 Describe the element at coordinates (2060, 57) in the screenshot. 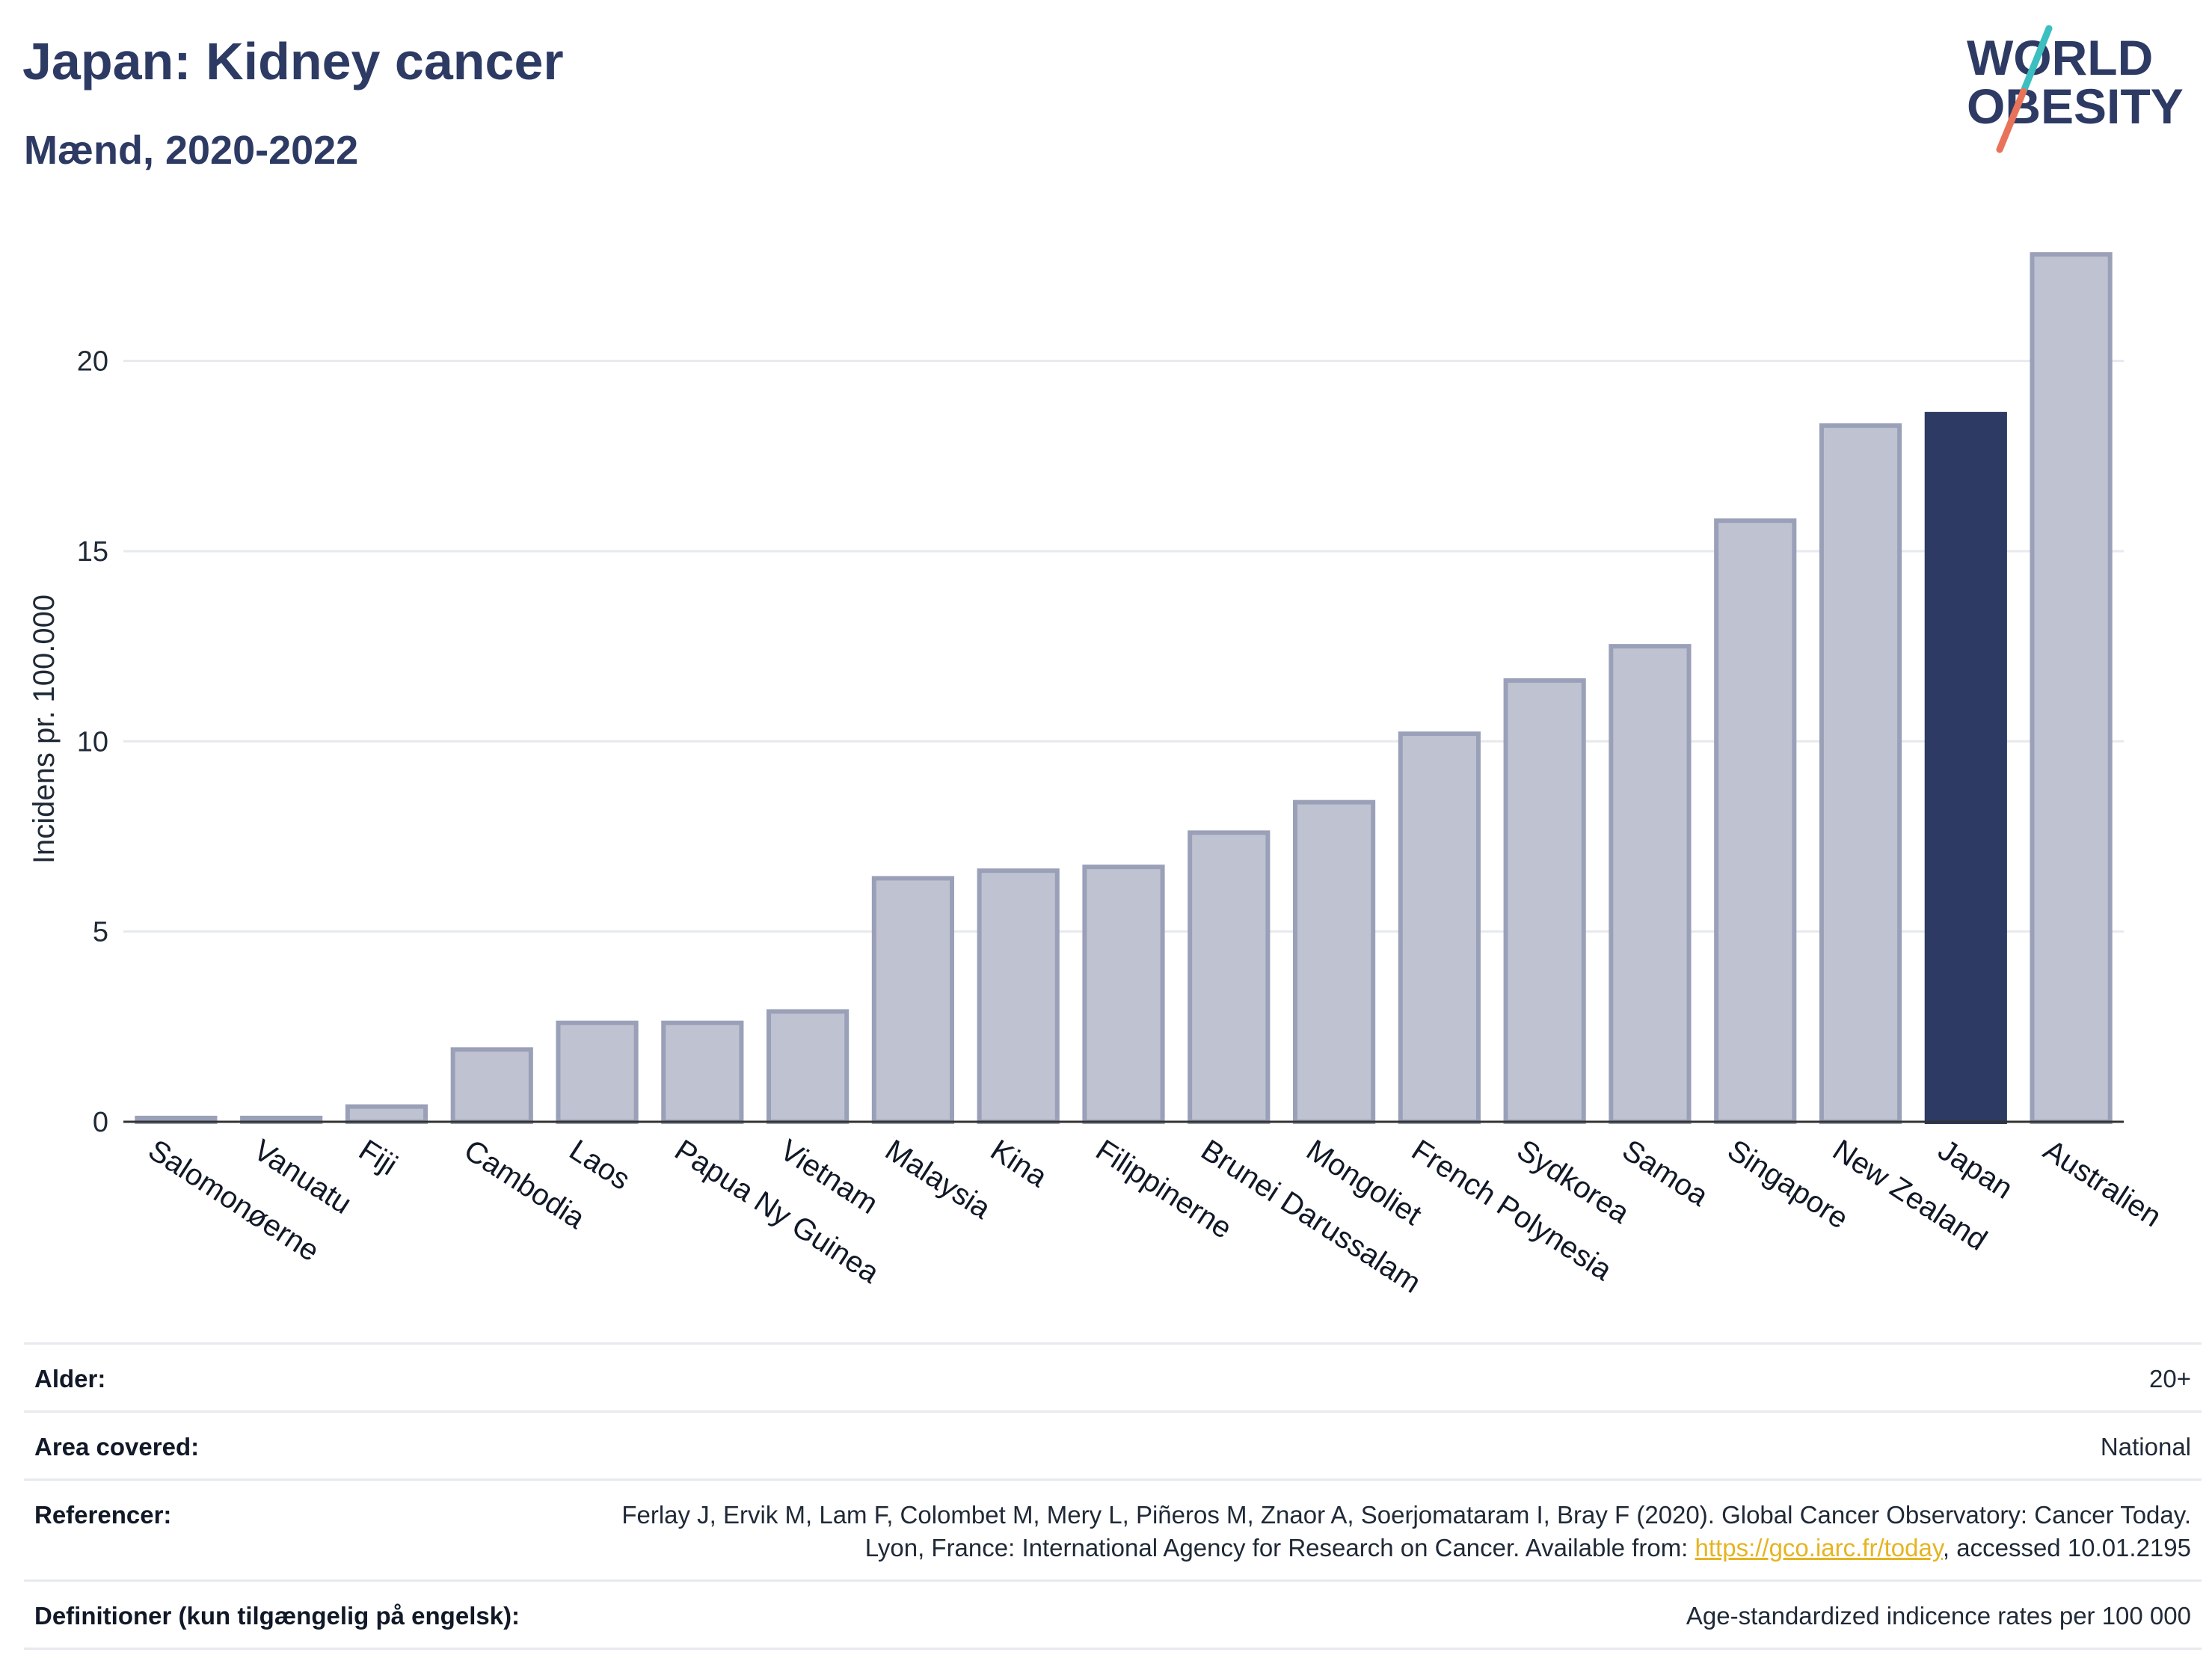

I see `logo-line1: WORLD` at that location.